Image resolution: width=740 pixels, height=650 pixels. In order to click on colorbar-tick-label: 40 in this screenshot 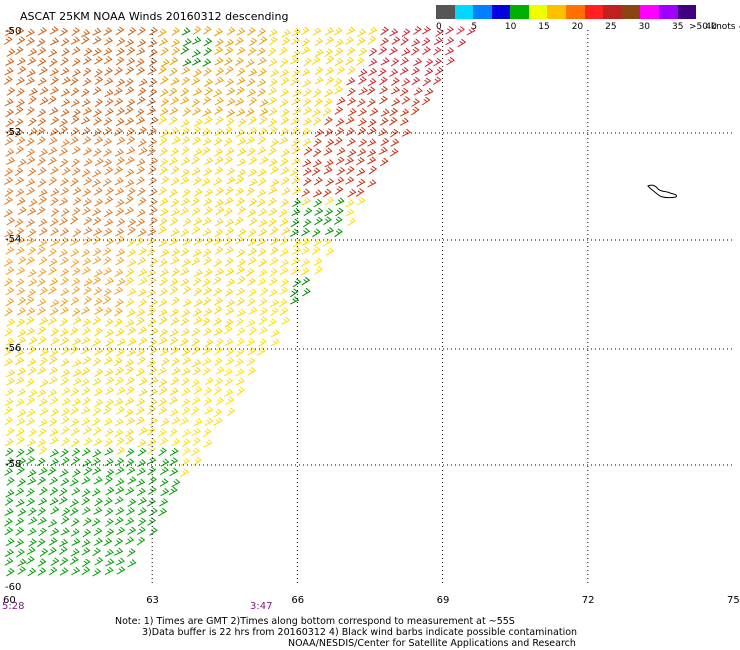, I will do `click(711, 27)`.